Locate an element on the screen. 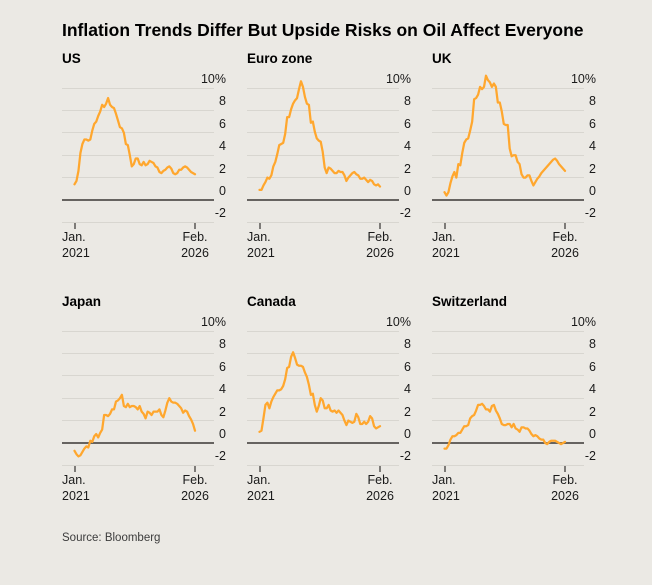  chart-japan: Japan 10% 8 6 4 2 0 -2 Jan. 2021 Feb. 2026 is located at coordinates (144, 399).